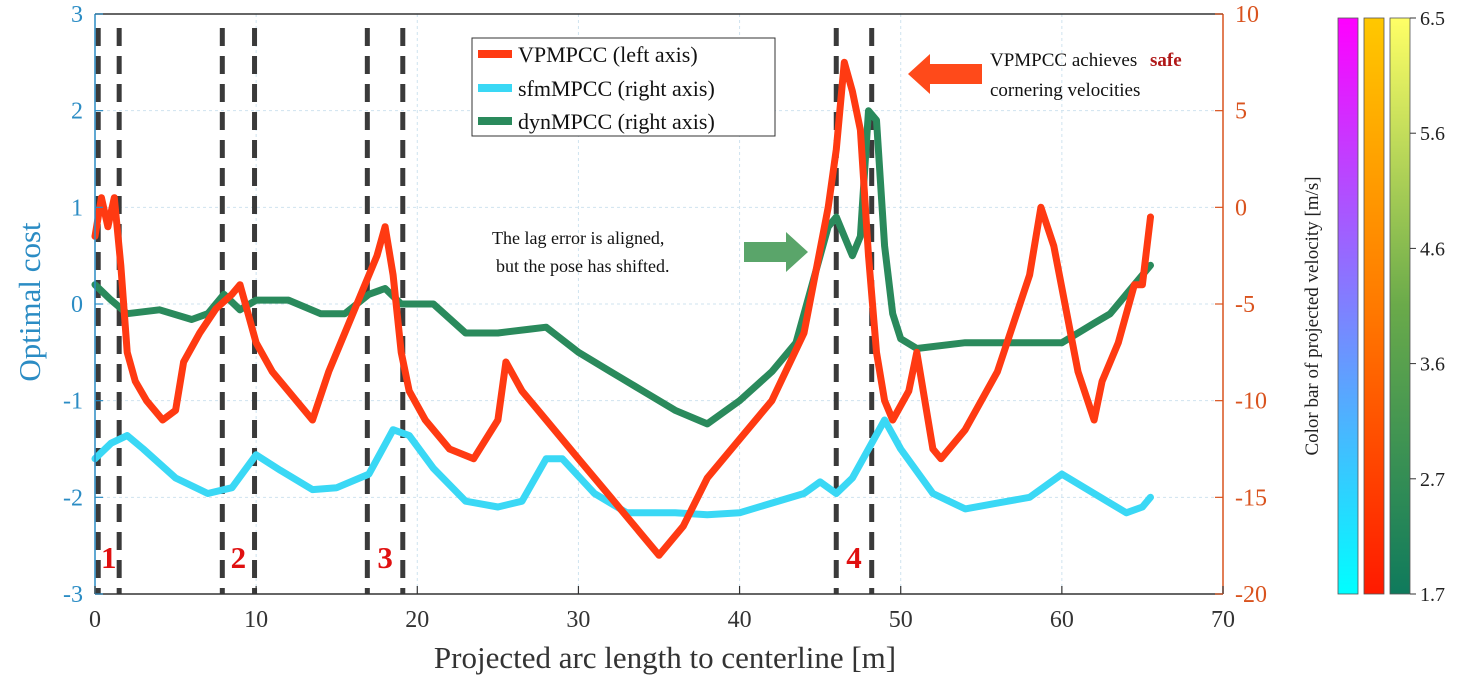  Describe the element at coordinates (1241, 112) in the screenshot. I see `y-right-tick-label: 5` at that location.